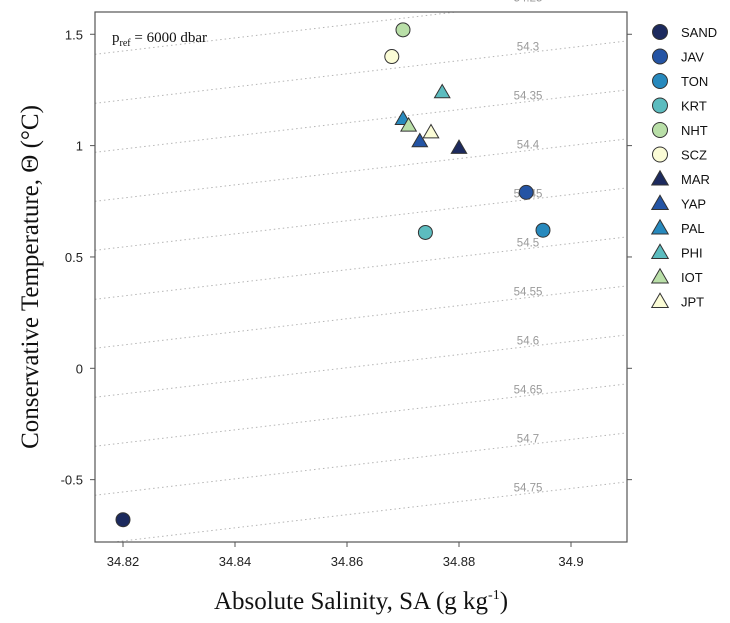 The image size is (730, 623). What do you see at coordinates (660, 154) in the screenshot?
I see `legend-marker-scz` at bounding box center [660, 154].